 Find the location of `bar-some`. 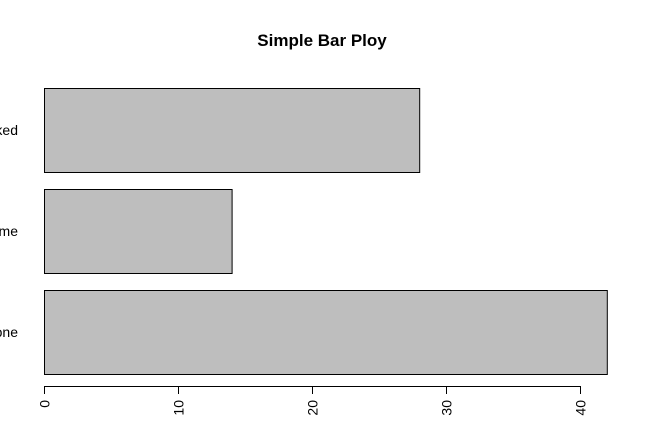

bar-some is located at coordinates (138, 231).